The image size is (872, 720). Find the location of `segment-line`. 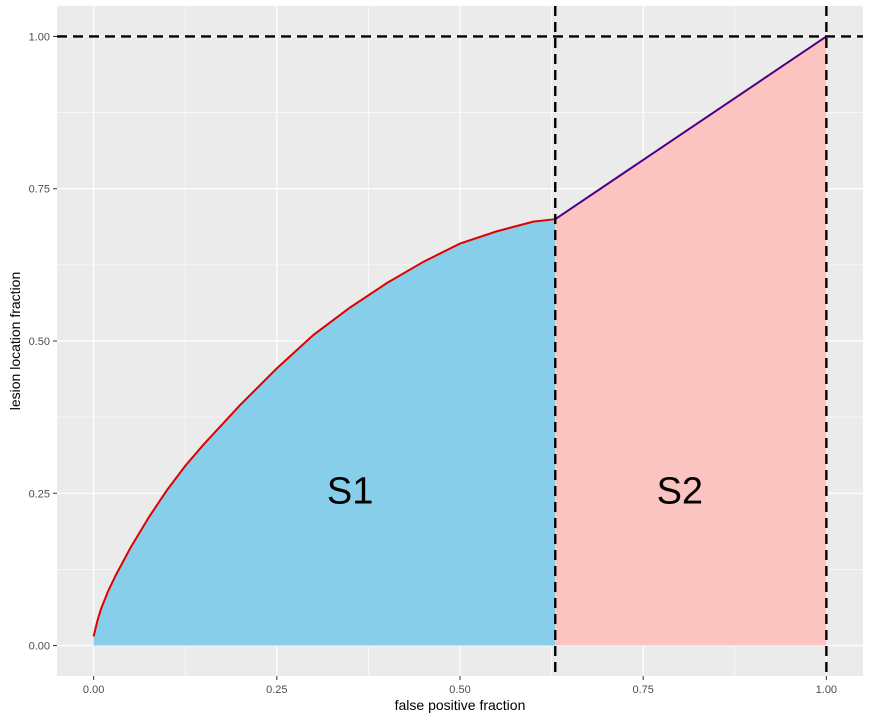

segment-line is located at coordinates (690, 128).